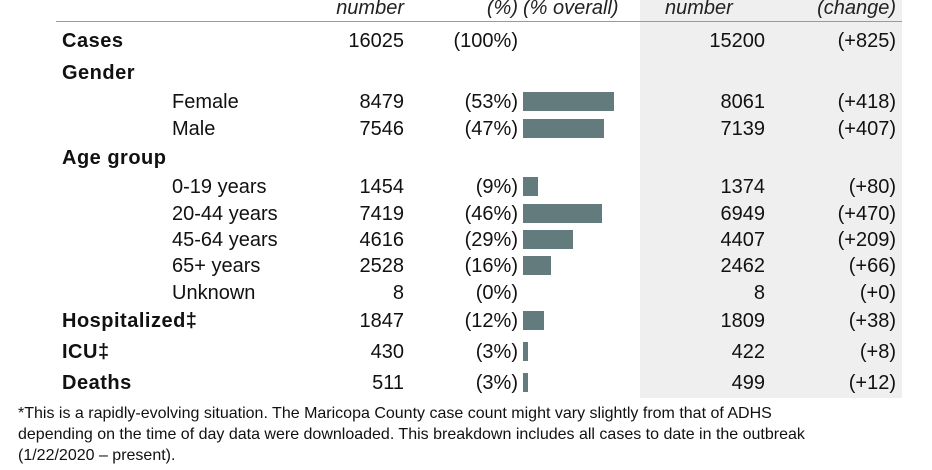 This screenshot has height=470, width=932. What do you see at coordinates (205, 102) in the screenshot?
I see `row-label: Female` at bounding box center [205, 102].